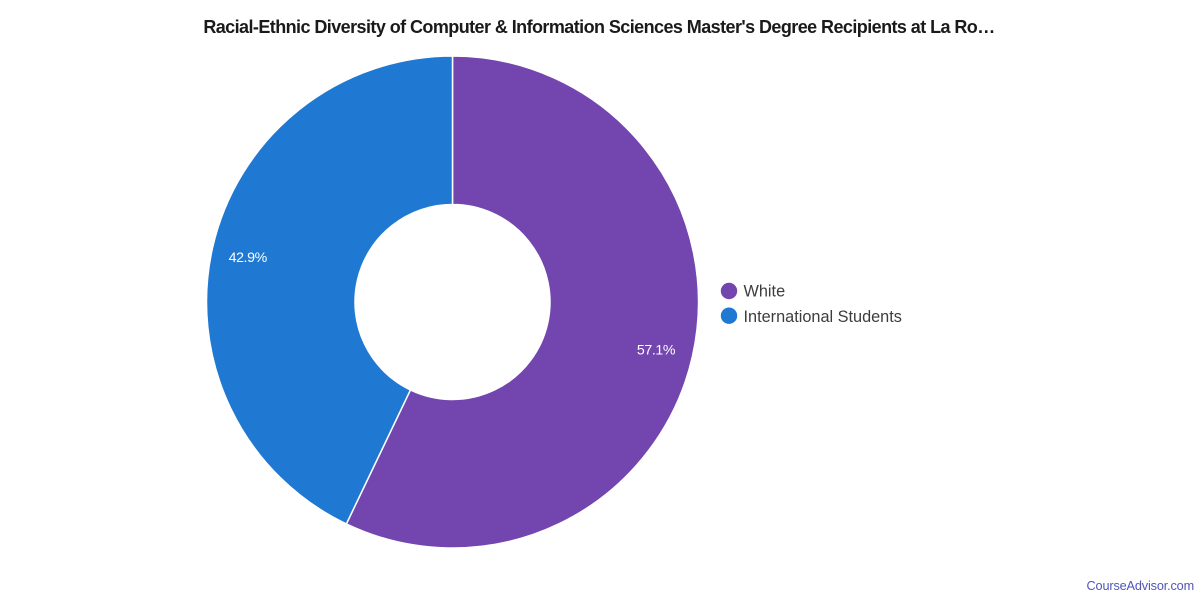 Image resolution: width=1200 pixels, height=600 pixels. Describe the element at coordinates (656, 351) in the screenshot. I see `svg-text: 57.1%` at that location.